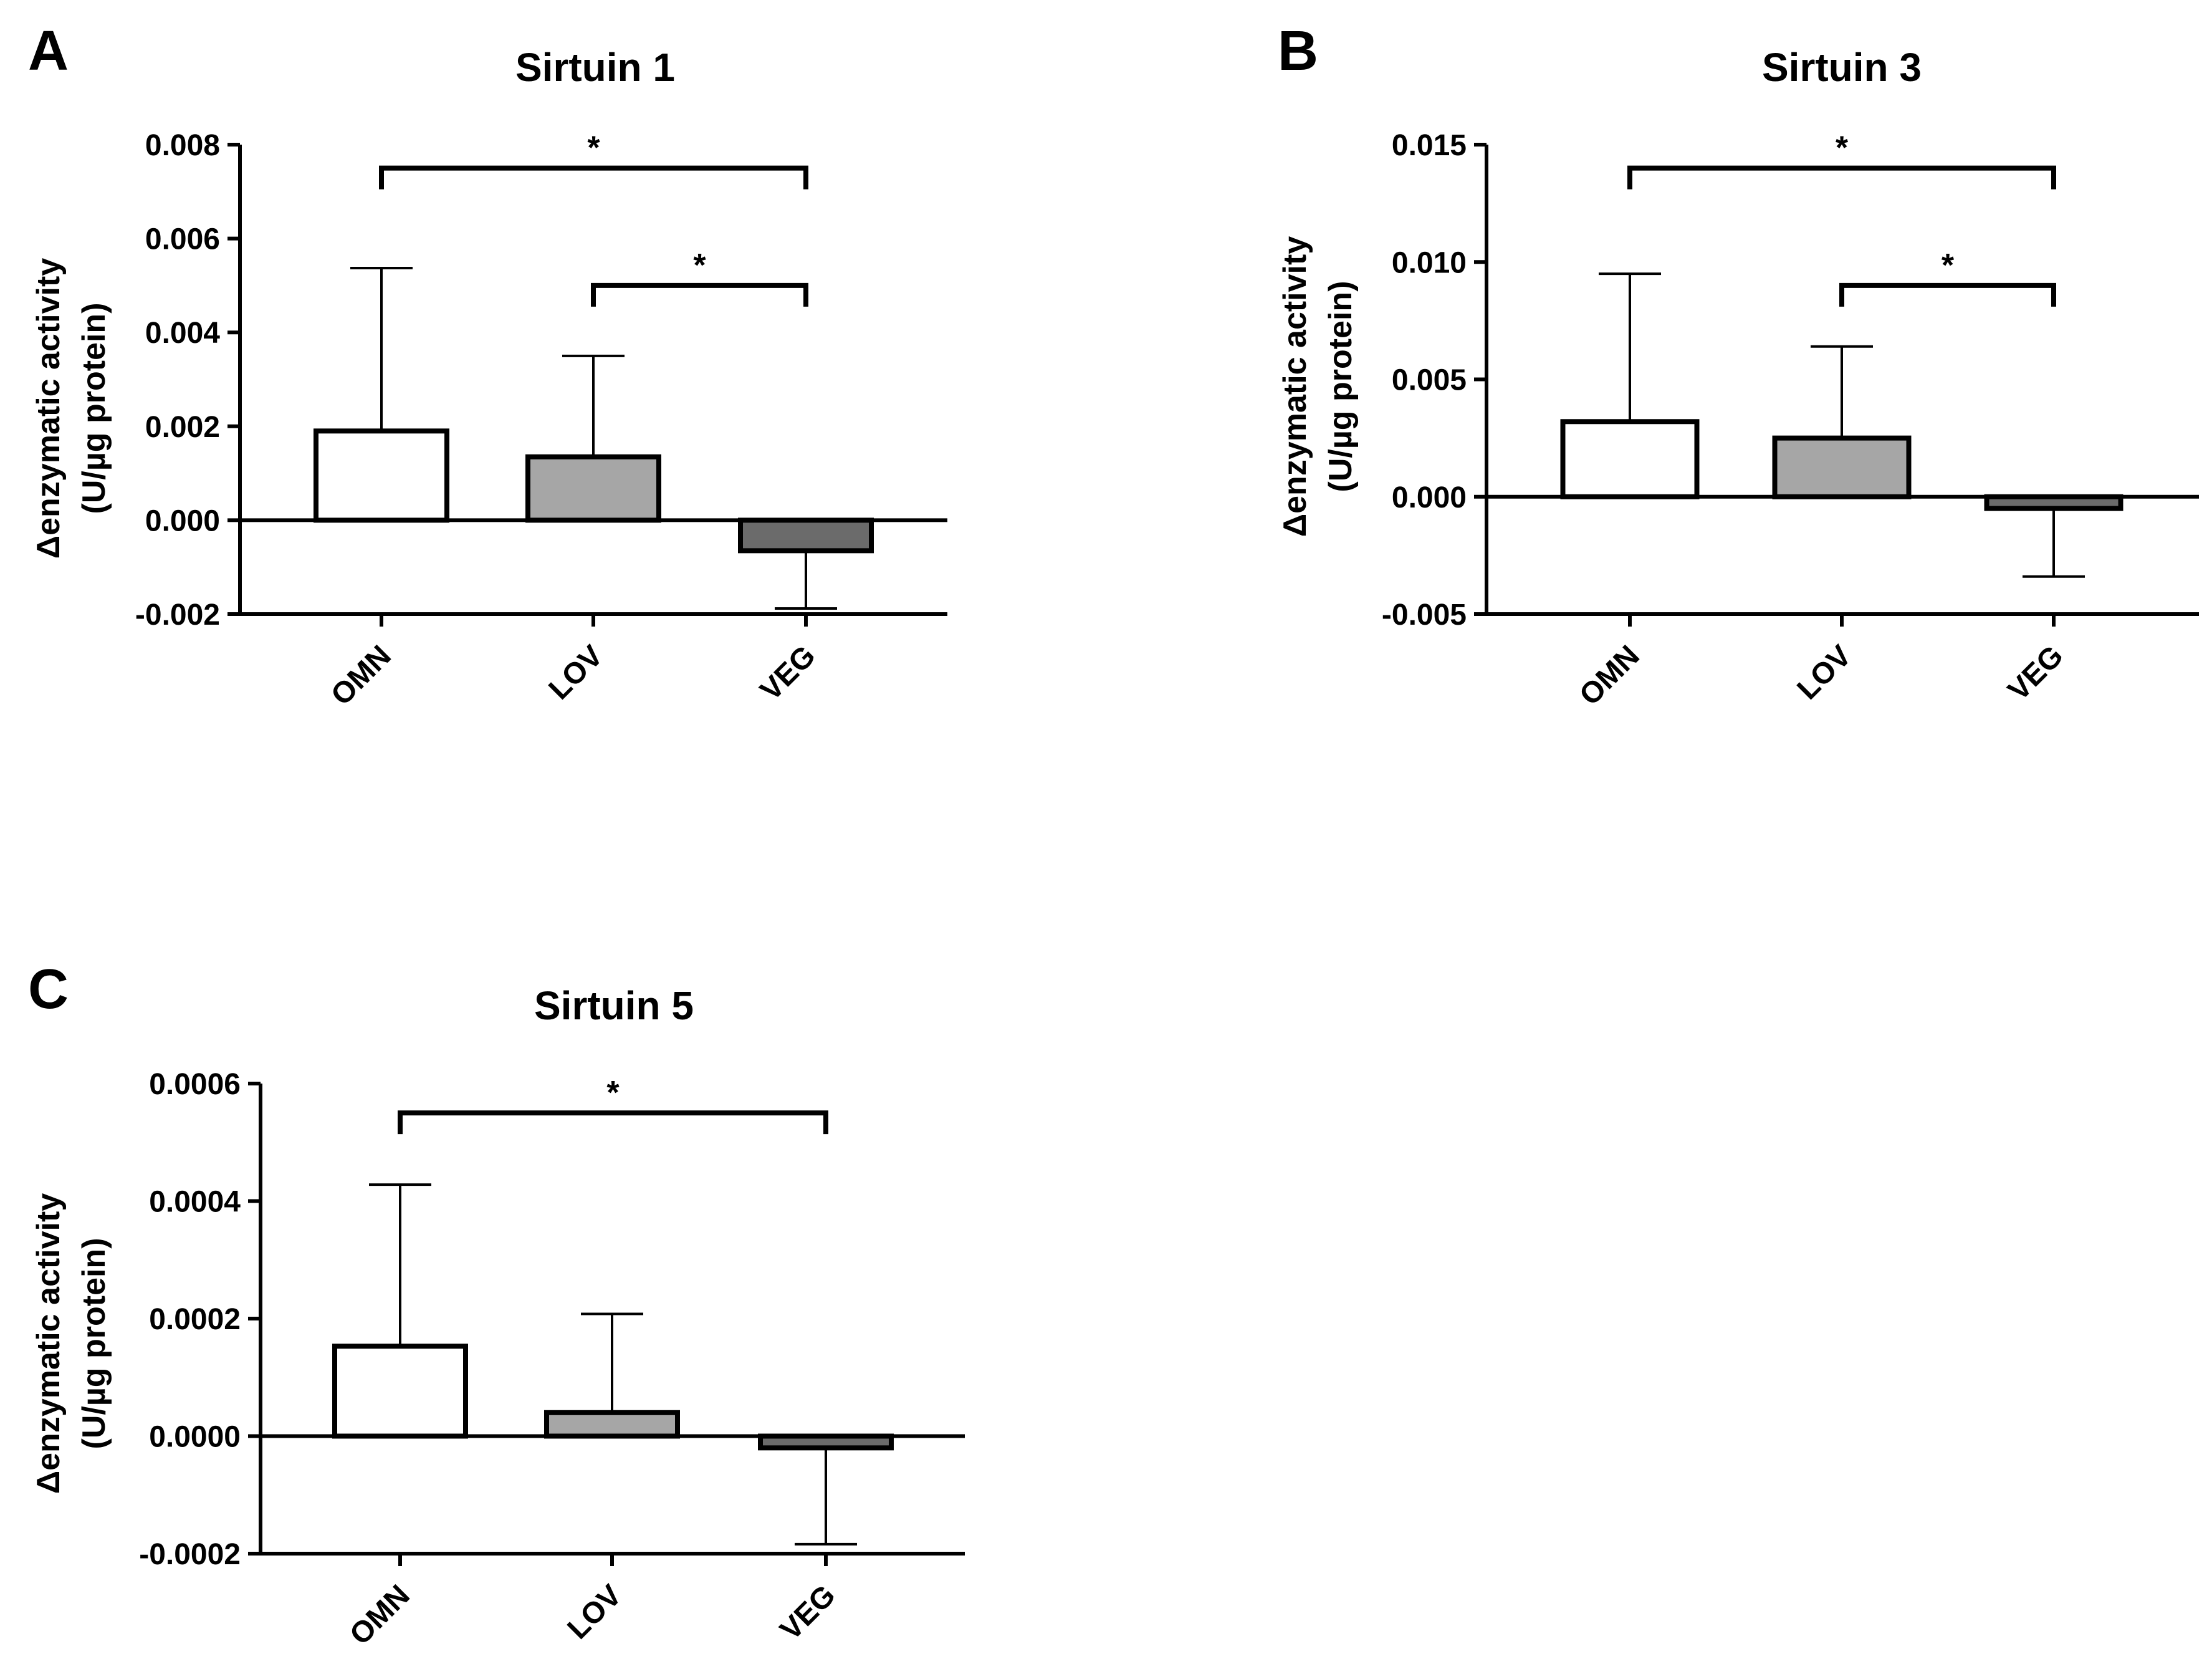 This screenshot has height=1659, width=2212. I want to click on y-tick-label: -0.0002, so click(190, 1555).